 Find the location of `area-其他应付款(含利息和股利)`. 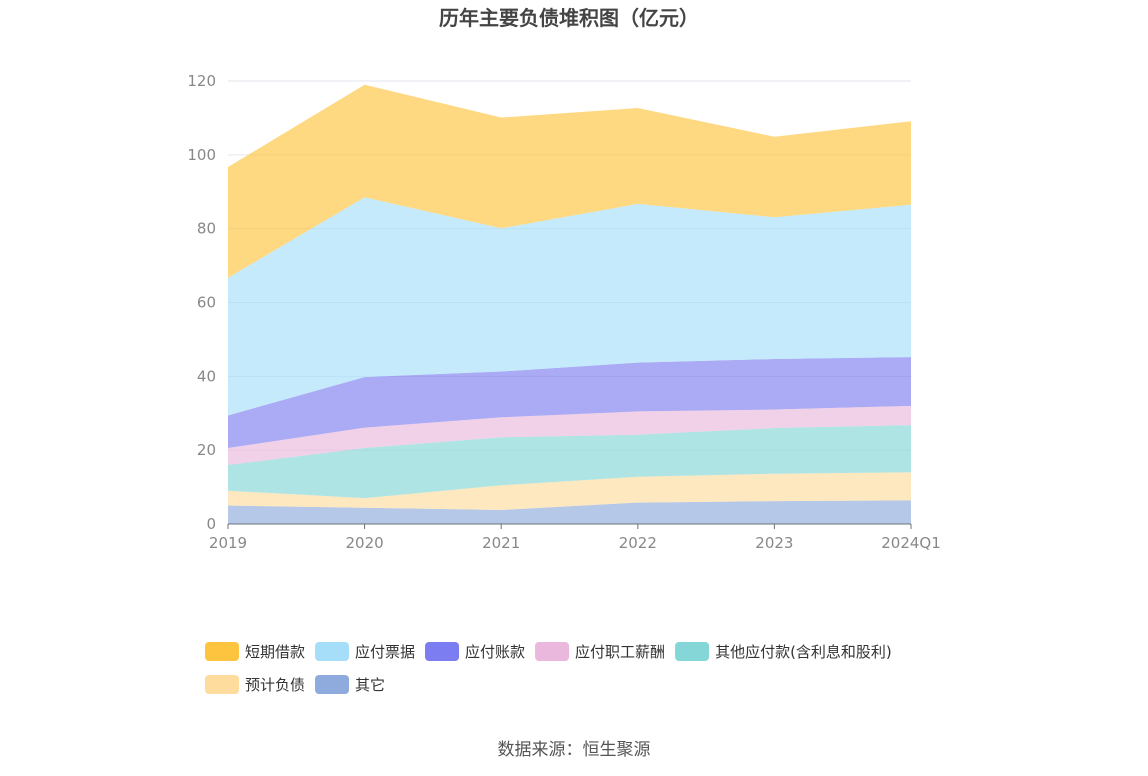

area-其他应付款(含利息和股利) is located at coordinates (569, 462).